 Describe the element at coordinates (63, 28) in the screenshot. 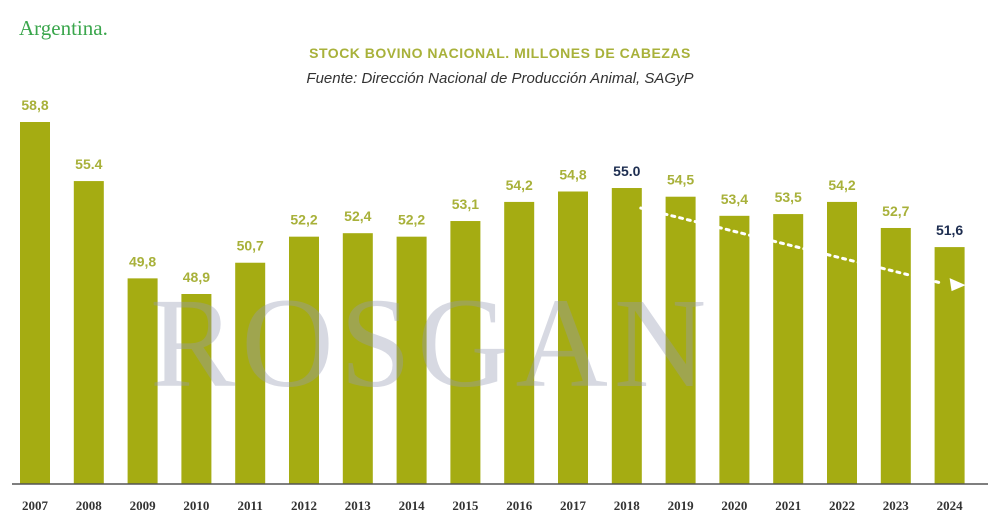

I see `country-label: Argentina.` at that location.